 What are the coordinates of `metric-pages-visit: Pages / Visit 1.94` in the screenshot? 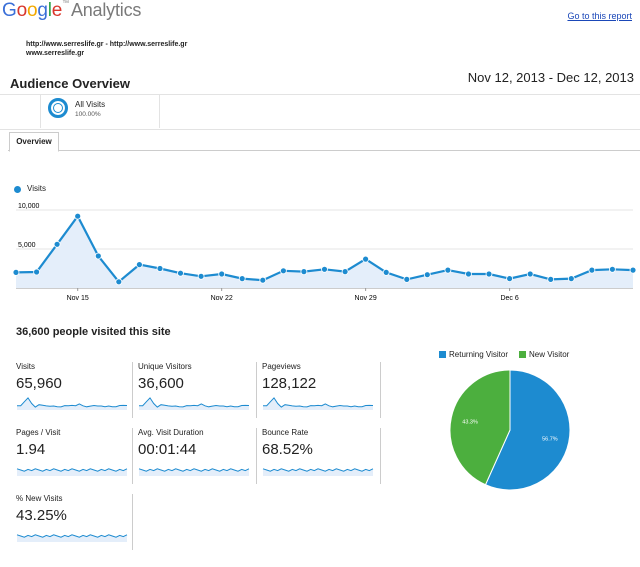 It's located at (73, 454).